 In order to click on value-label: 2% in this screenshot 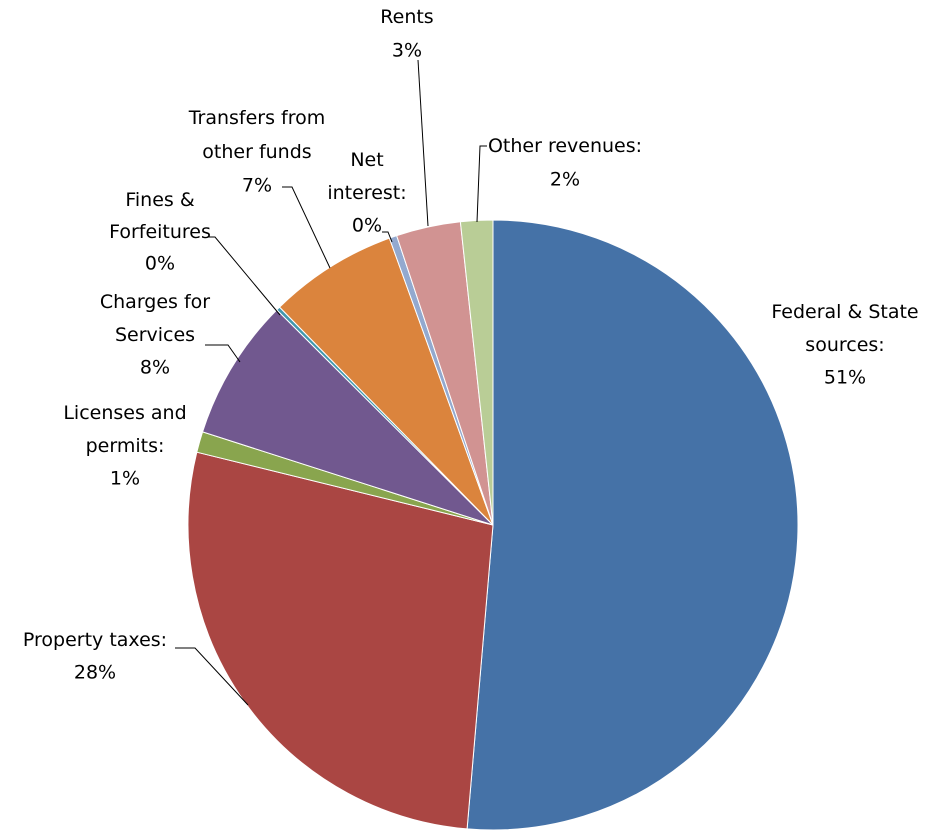, I will do `click(565, 180)`.